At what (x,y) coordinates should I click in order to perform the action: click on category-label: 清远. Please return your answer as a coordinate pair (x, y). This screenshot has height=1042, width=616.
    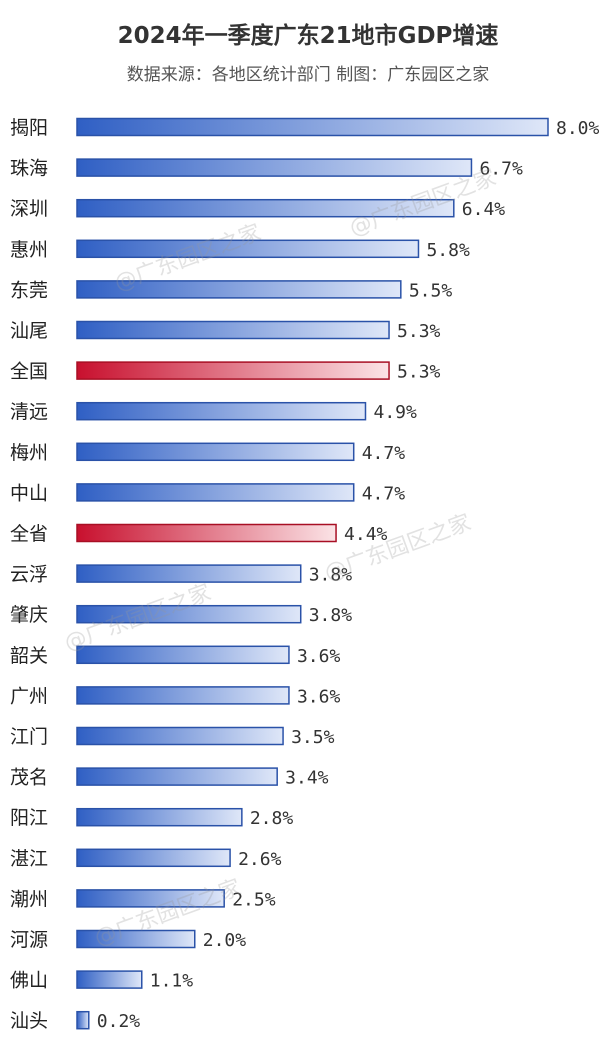
    Looking at the image, I should click on (29, 412).